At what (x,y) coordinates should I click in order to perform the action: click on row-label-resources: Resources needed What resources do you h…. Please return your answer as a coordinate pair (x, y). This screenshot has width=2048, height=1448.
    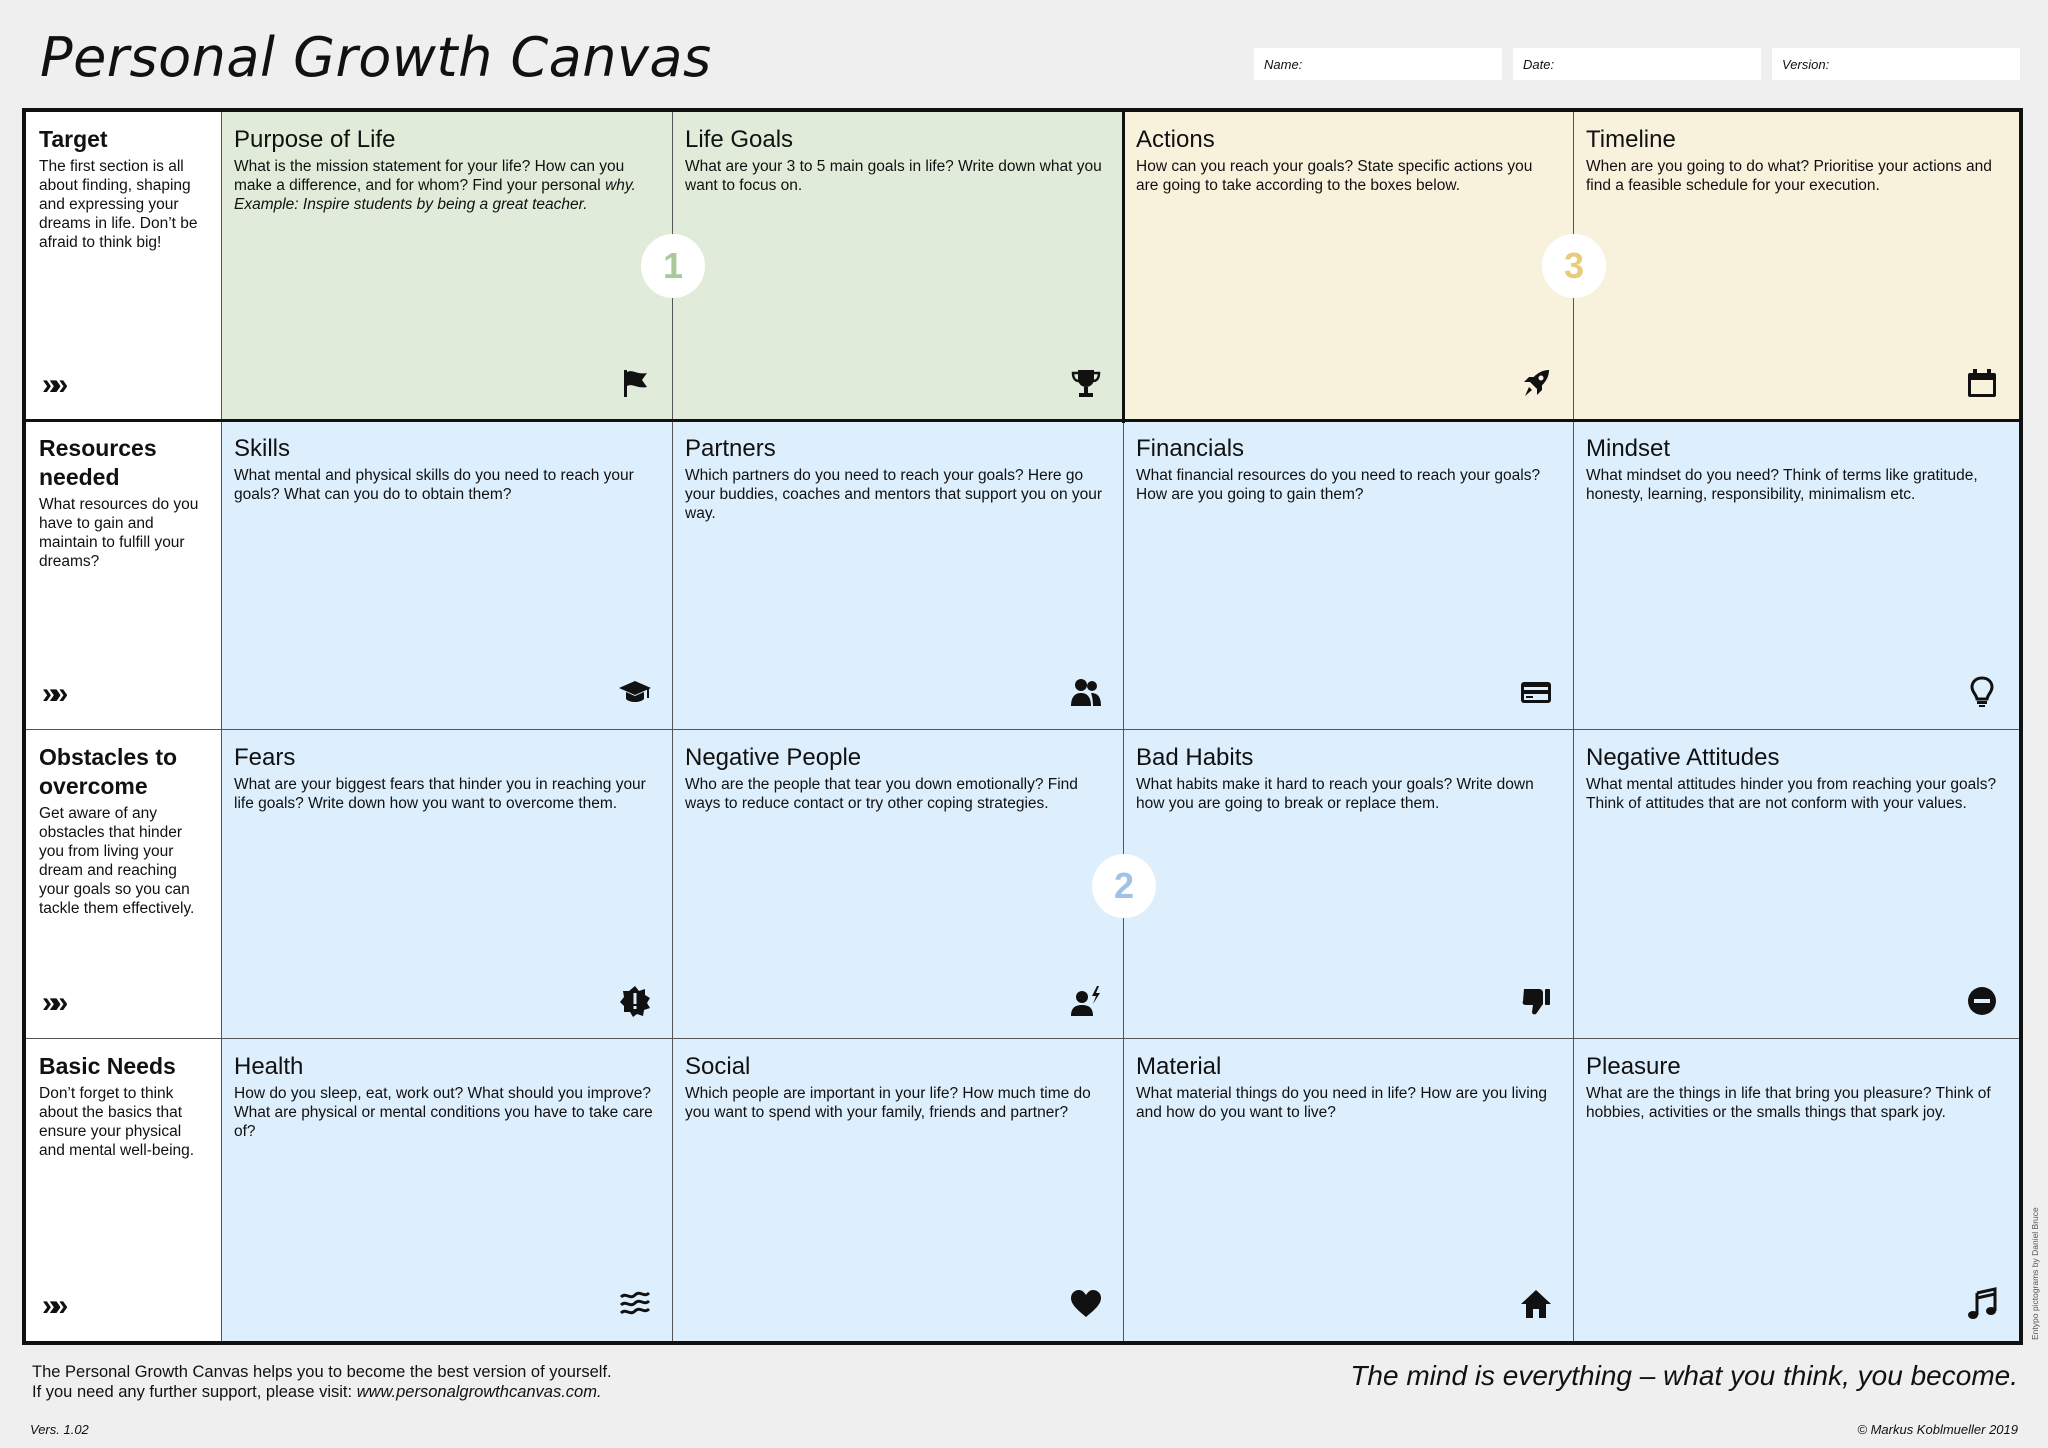
    Looking at the image, I should click on (124, 575).